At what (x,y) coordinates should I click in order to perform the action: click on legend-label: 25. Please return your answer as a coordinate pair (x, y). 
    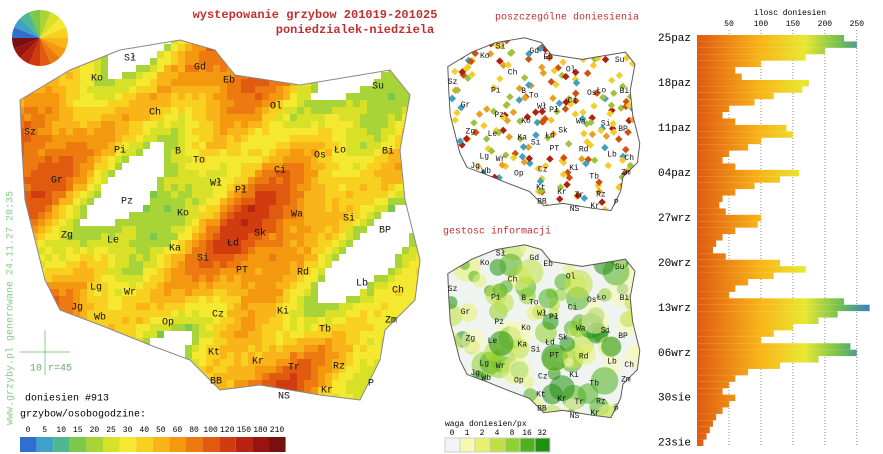
    Looking at the image, I should click on (111, 430).